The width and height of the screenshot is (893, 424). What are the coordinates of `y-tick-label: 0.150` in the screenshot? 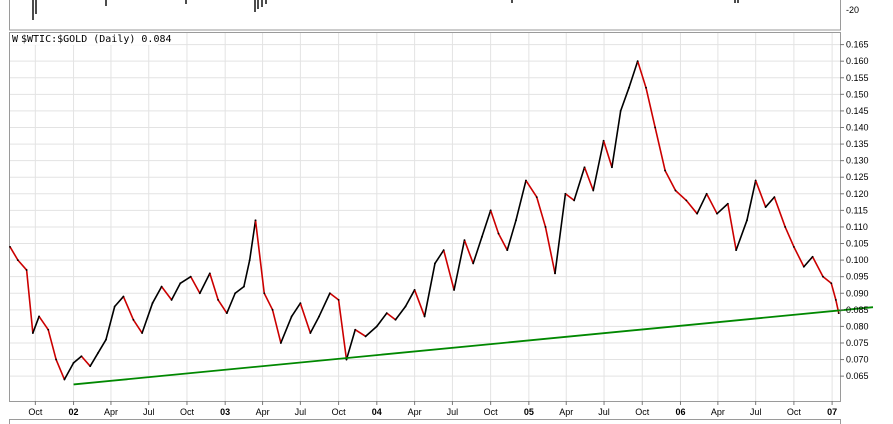 It's located at (857, 94).